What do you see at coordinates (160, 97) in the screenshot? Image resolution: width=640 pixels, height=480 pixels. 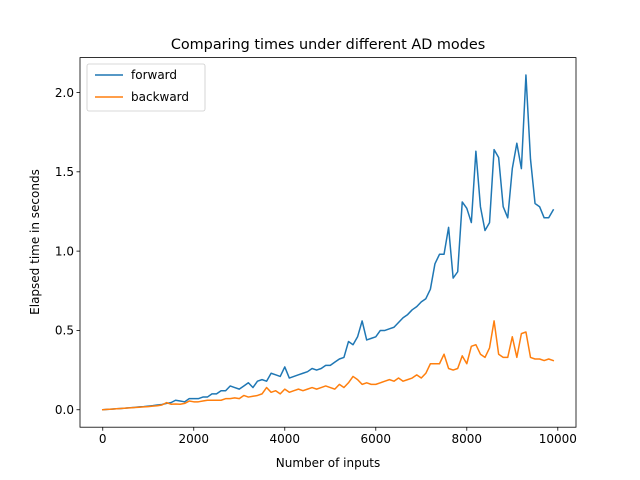 I see `legend-label-backward: backward` at bounding box center [160, 97].